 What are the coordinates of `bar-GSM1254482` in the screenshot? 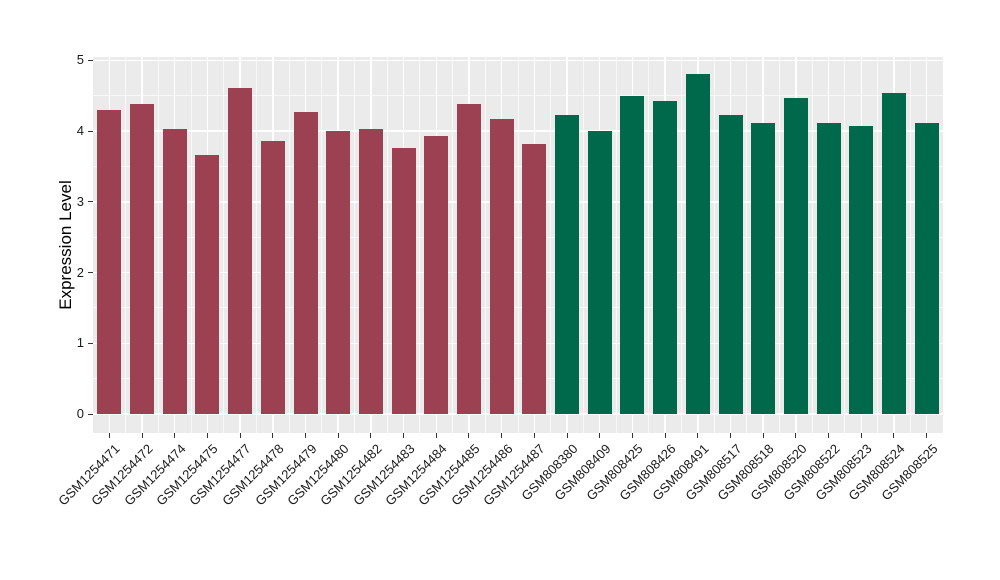 It's located at (370, 271).